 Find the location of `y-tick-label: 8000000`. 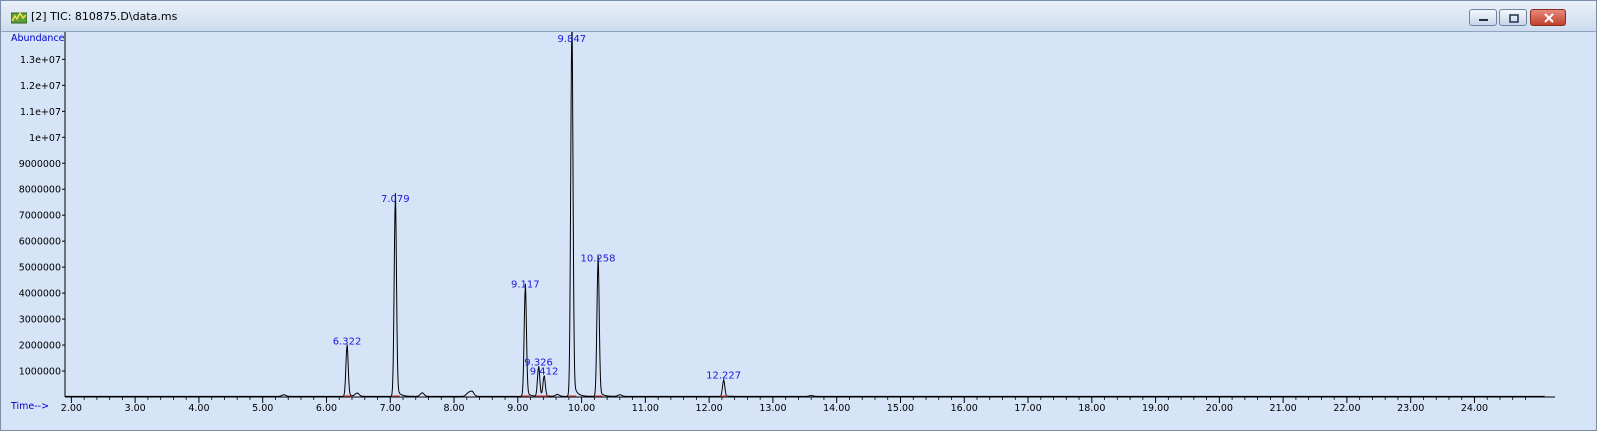

y-tick-label: 8000000 is located at coordinates (40, 190).